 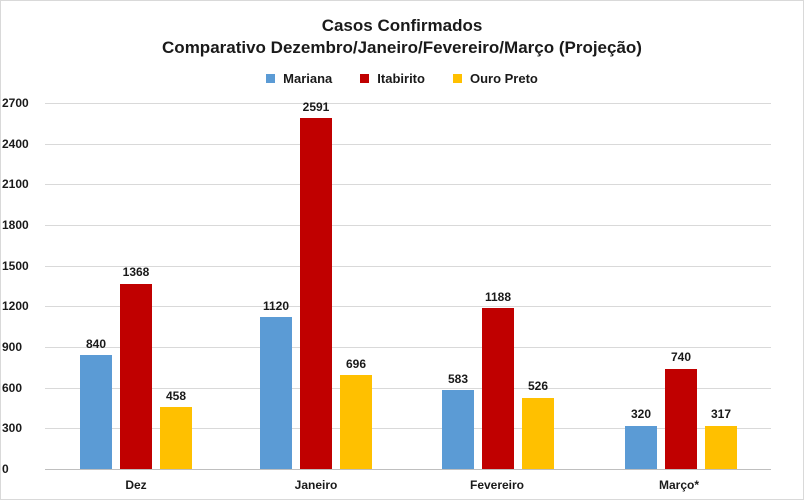 What do you see at coordinates (498, 297) in the screenshot?
I see `value-label-fevereiro-itabirito: 1188` at bounding box center [498, 297].